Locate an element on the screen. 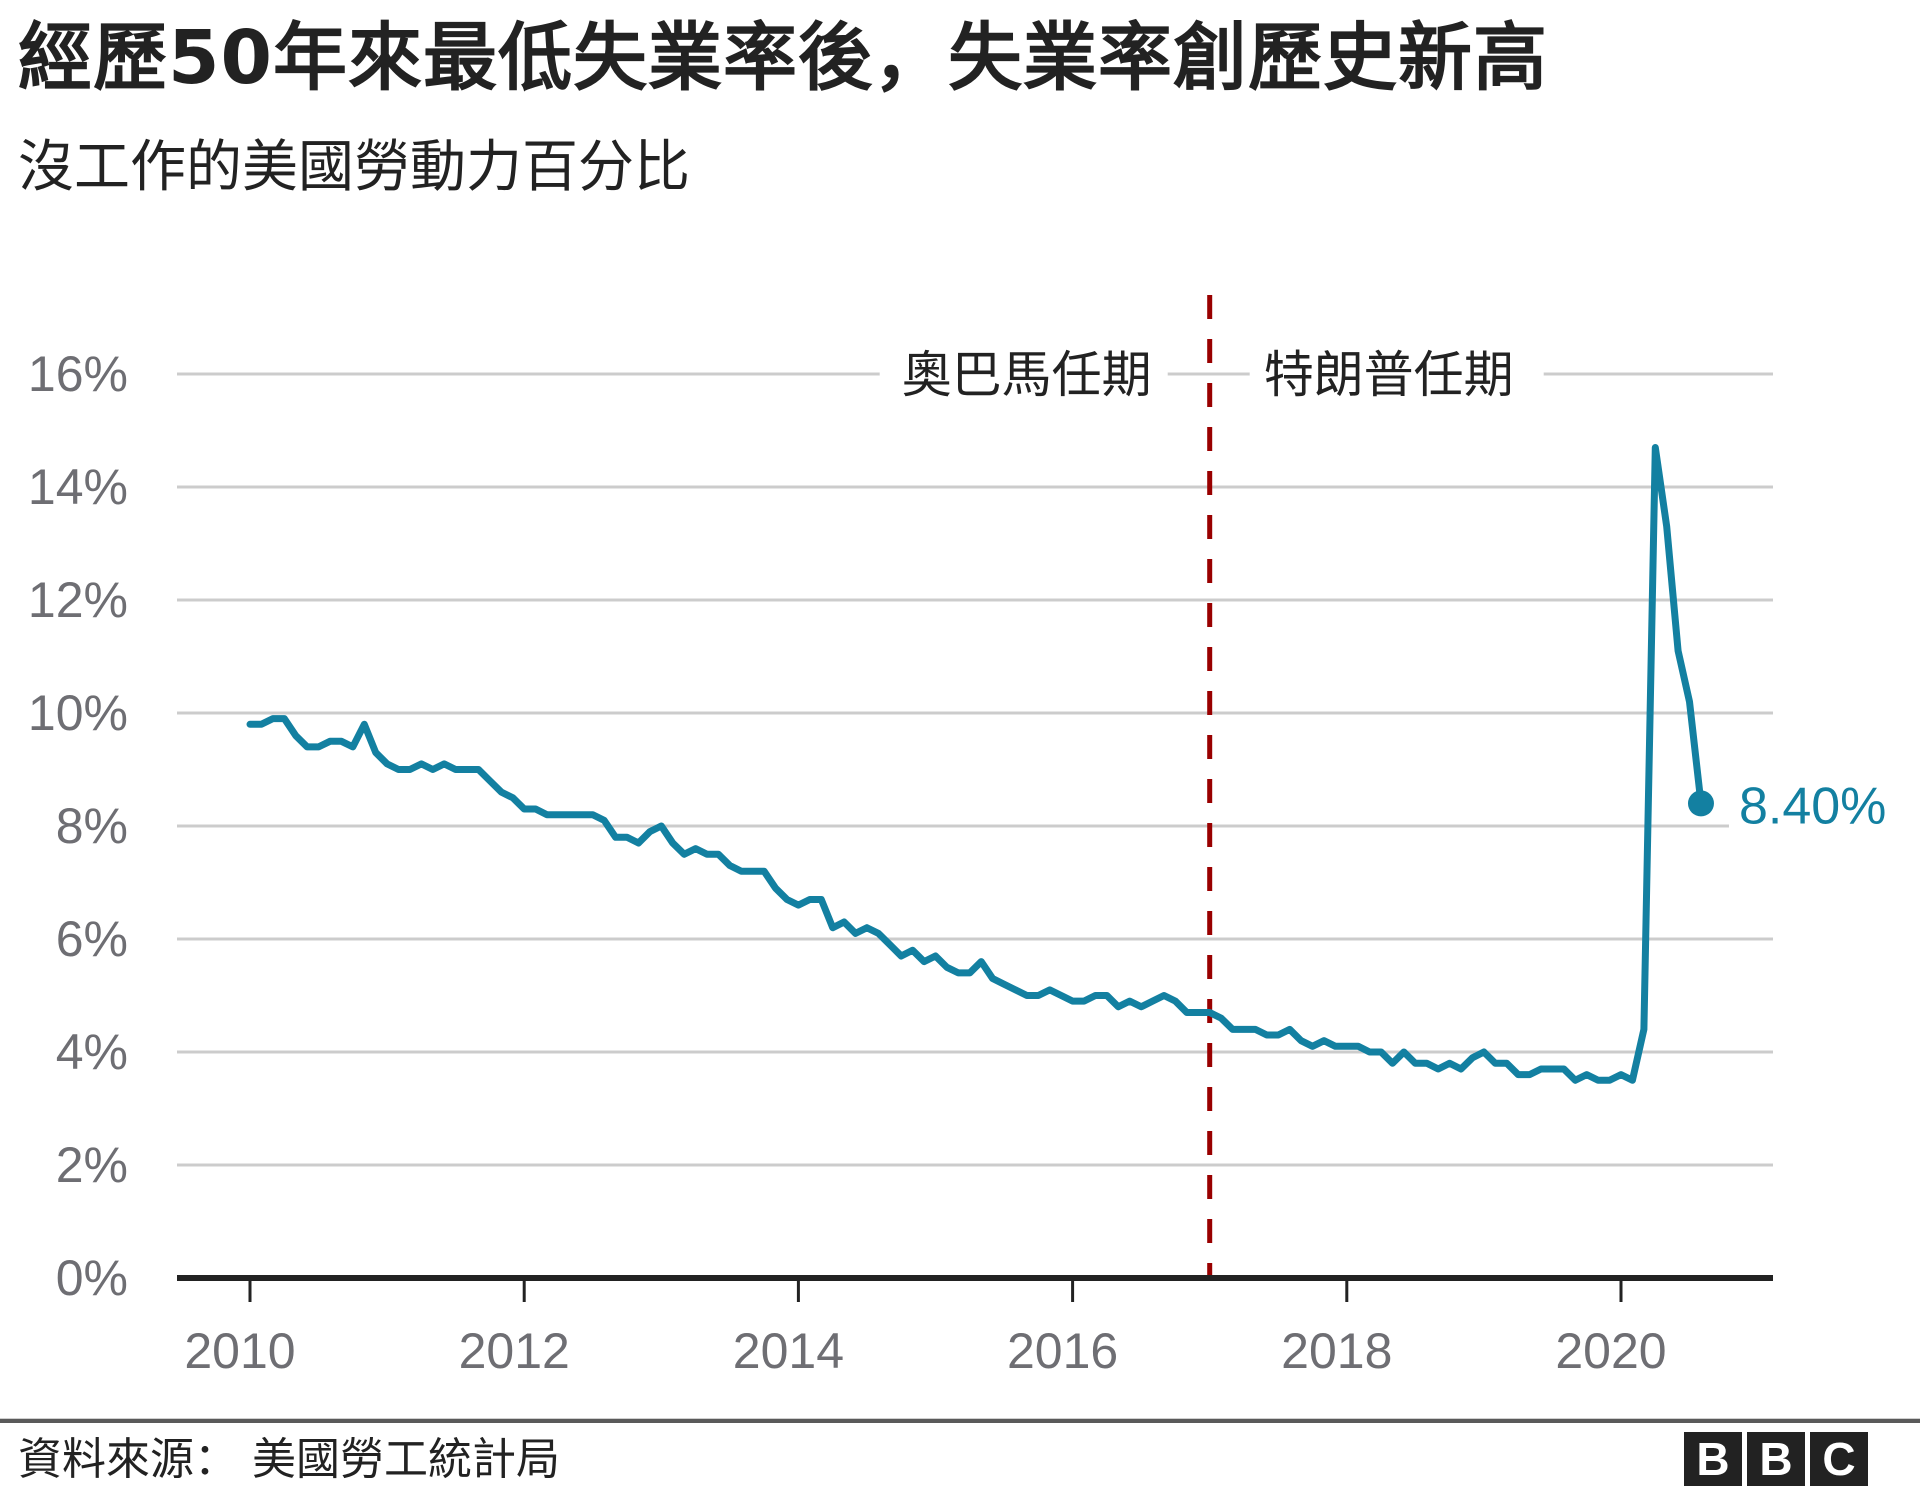 The image size is (1920, 1500). chart-subtitle: 沒工作的美國勞動力百分比 is located at coordinates (354, 167).